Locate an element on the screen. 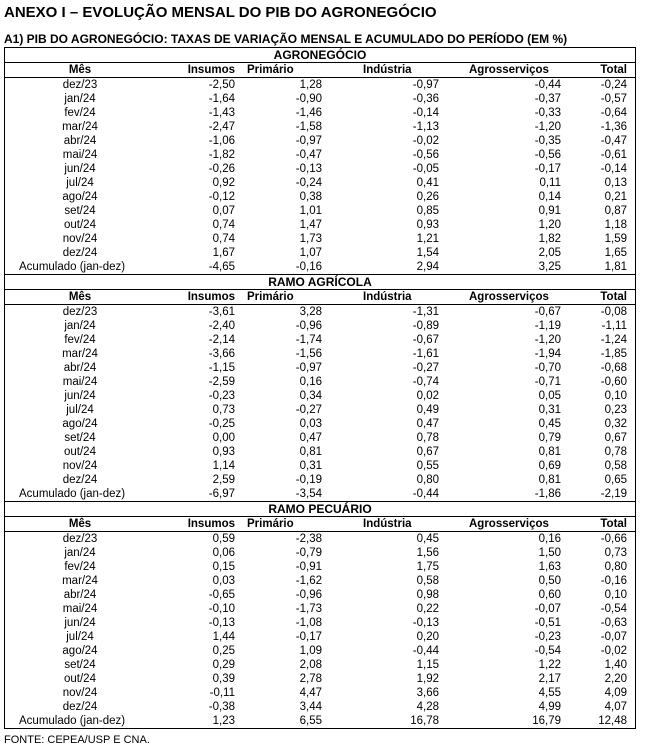 The height and width of the screenshot is (752, 650). table-cell: -1,06 is located at coordinates (221, 141).